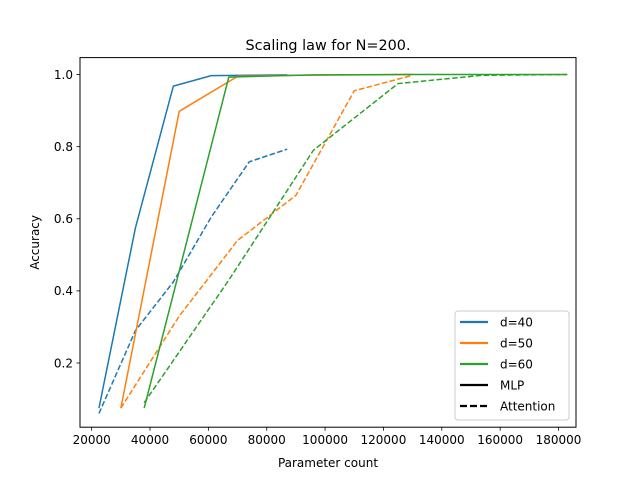 The width and height of the screenshot is (640, 480). I want to click on legend-label: d=50, so click(516, 344).